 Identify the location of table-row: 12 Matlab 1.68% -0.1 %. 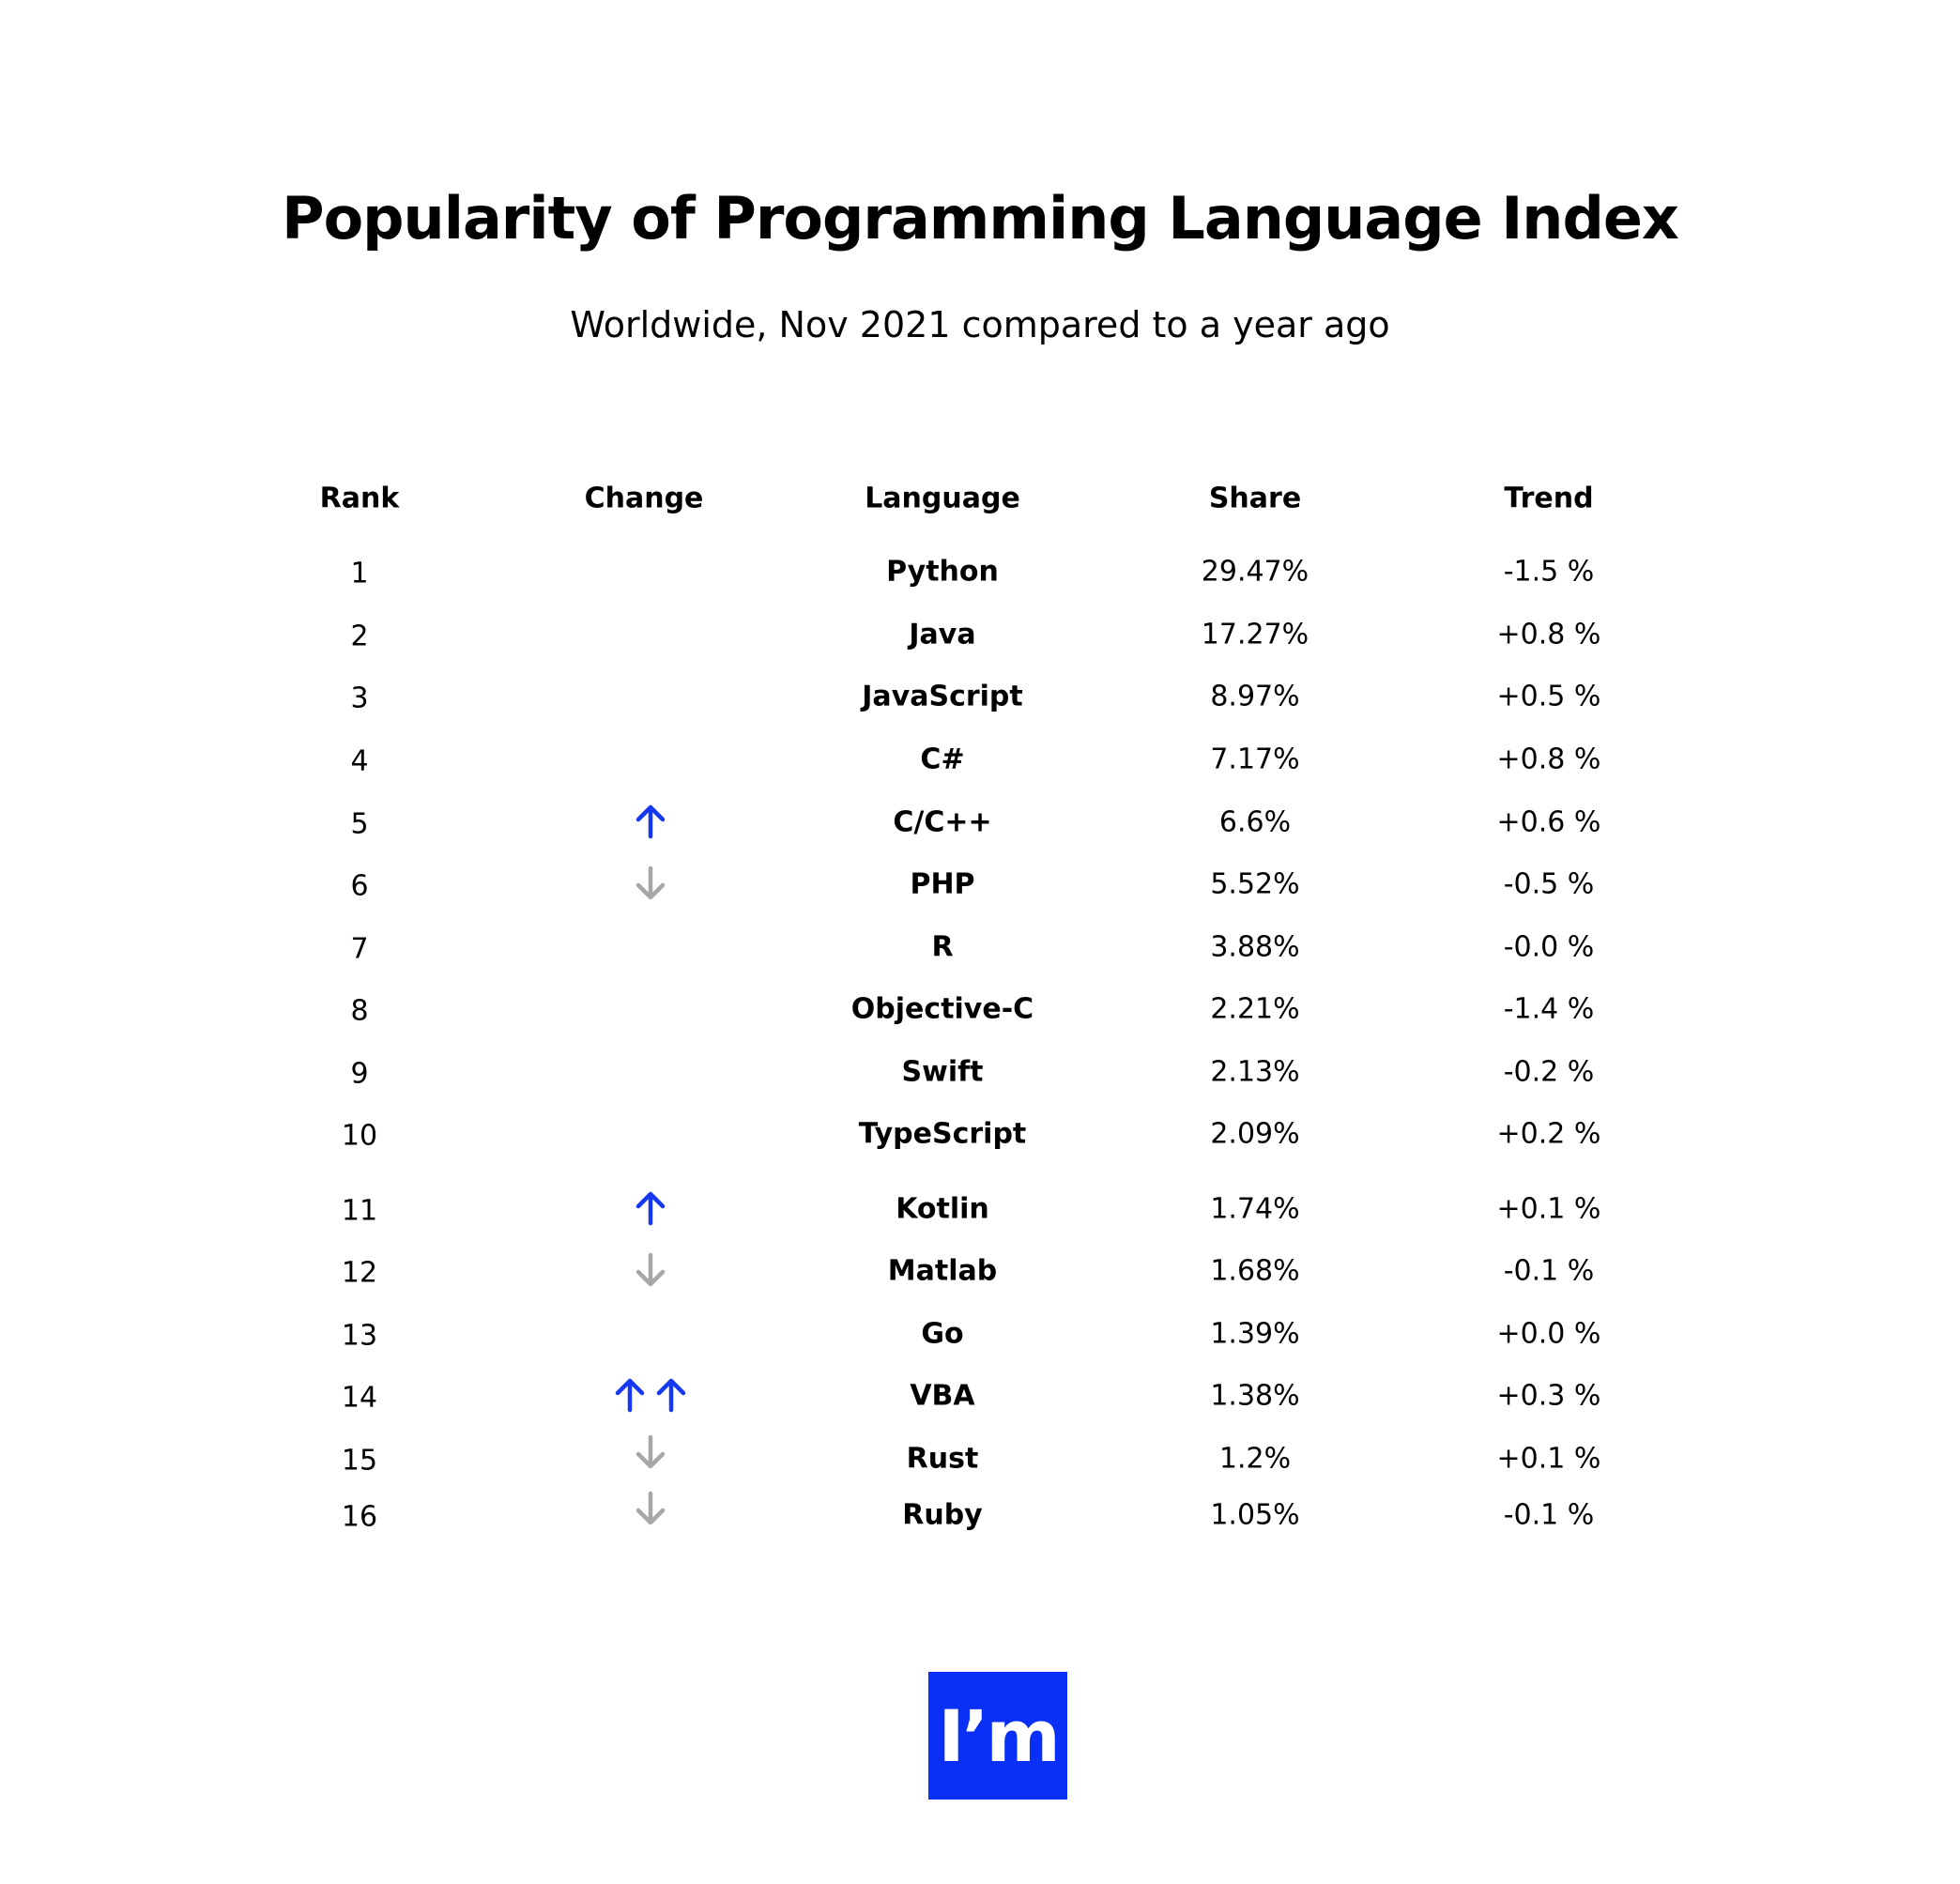
(968, 1271).